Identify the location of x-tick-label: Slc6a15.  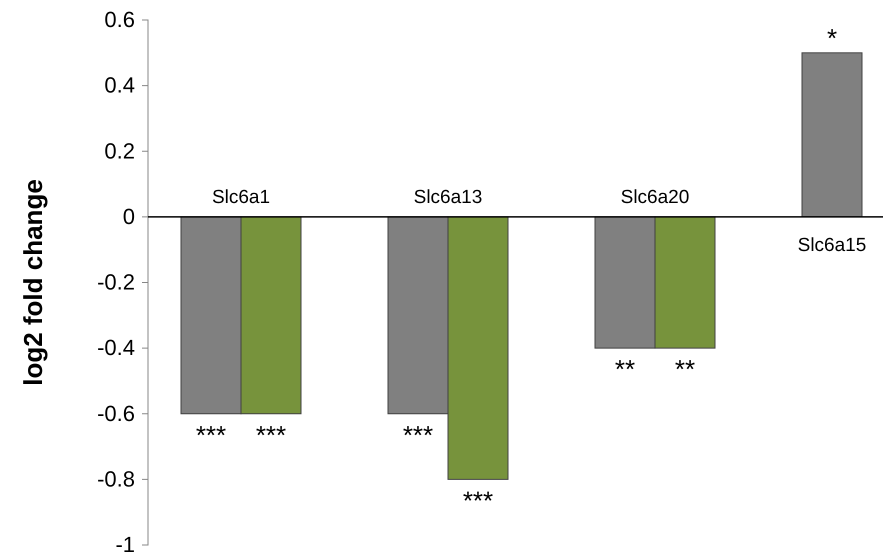
(832, 245).